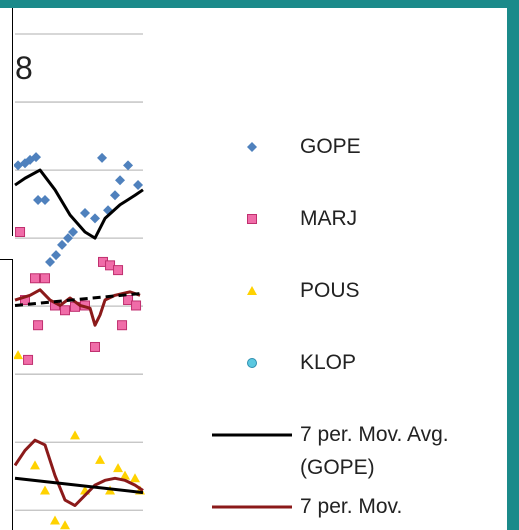 This screenshot has width=519, height=530. I want to click on marker-circle, so click(252, 363).